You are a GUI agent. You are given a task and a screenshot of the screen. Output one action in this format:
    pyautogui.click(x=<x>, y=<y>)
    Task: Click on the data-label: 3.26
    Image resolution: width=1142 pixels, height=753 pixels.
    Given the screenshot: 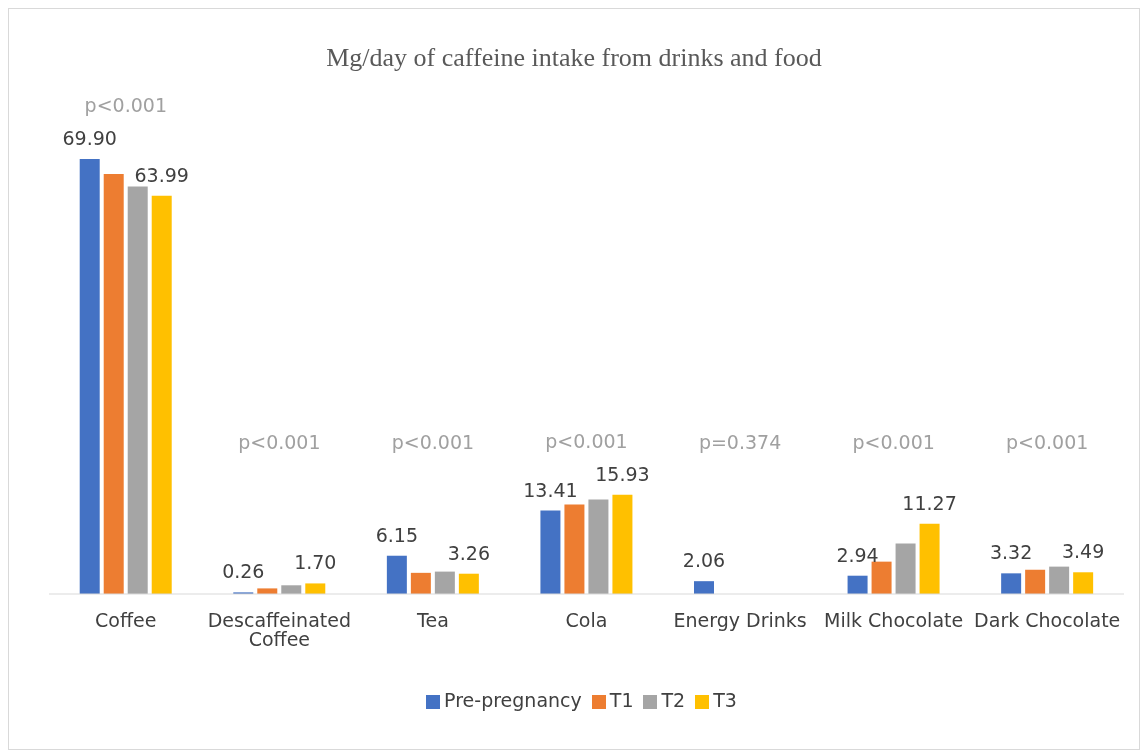 What is the action you would take?
    pyautogui.click(x=469, y=552)
    